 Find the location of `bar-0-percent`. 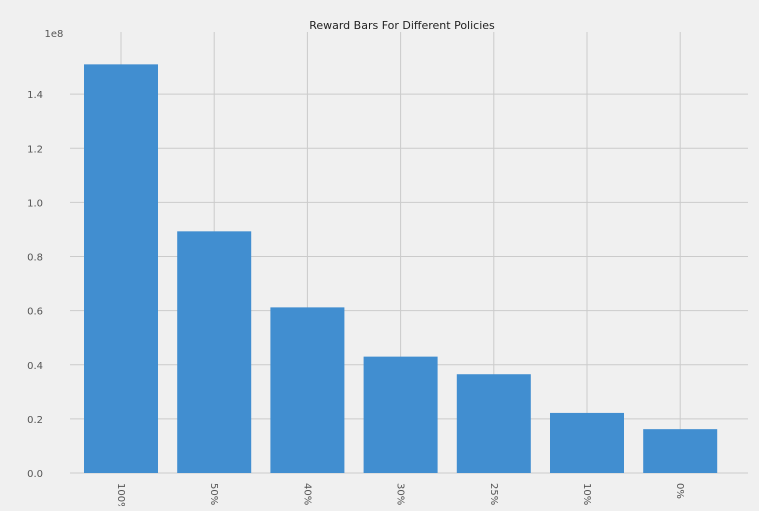

bar-0-percent is located at coordinates (680, 451).